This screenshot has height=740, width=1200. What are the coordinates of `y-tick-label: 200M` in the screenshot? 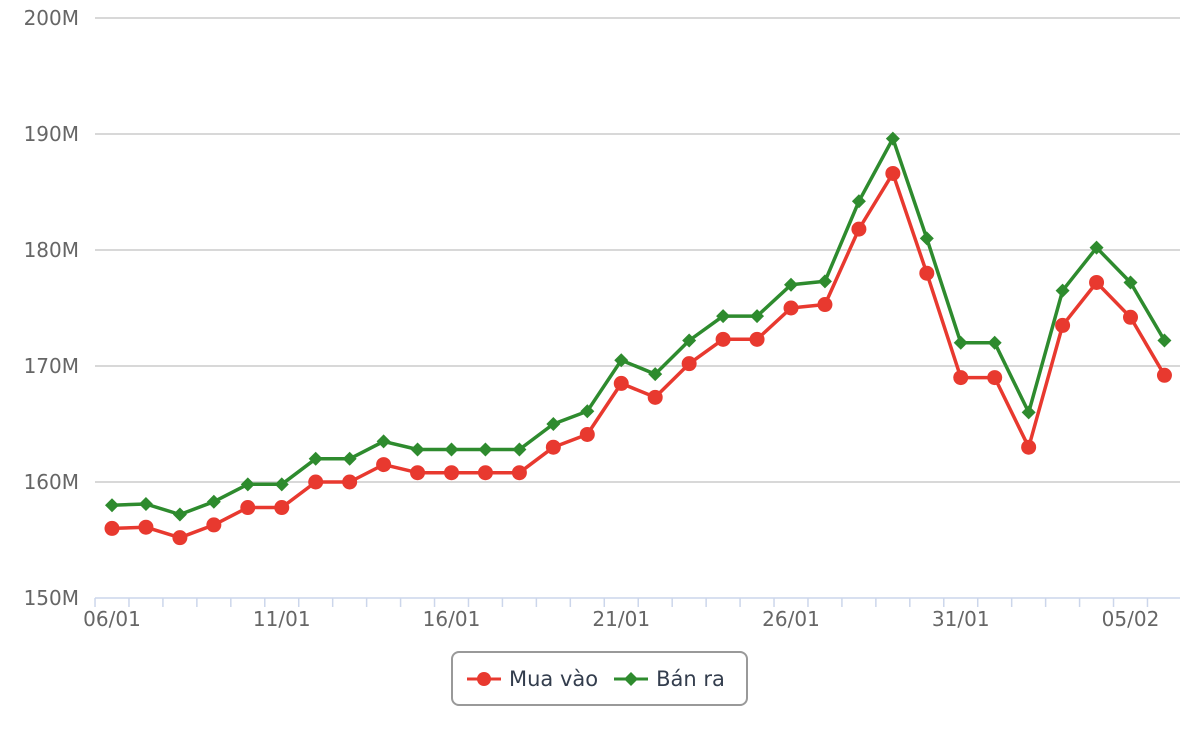 It's located at (51, 18).